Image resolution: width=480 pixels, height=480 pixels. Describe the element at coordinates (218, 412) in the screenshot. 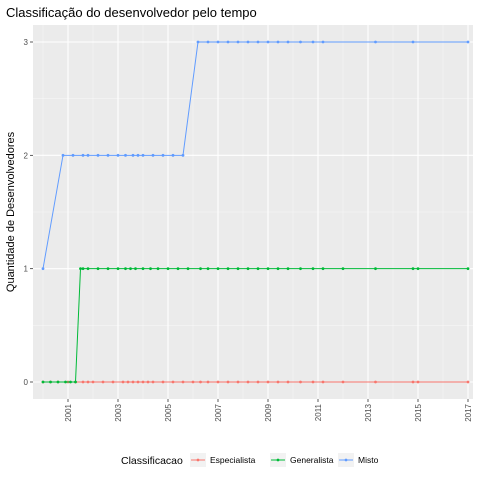

I see `x-tick-label: 2007` at that location.